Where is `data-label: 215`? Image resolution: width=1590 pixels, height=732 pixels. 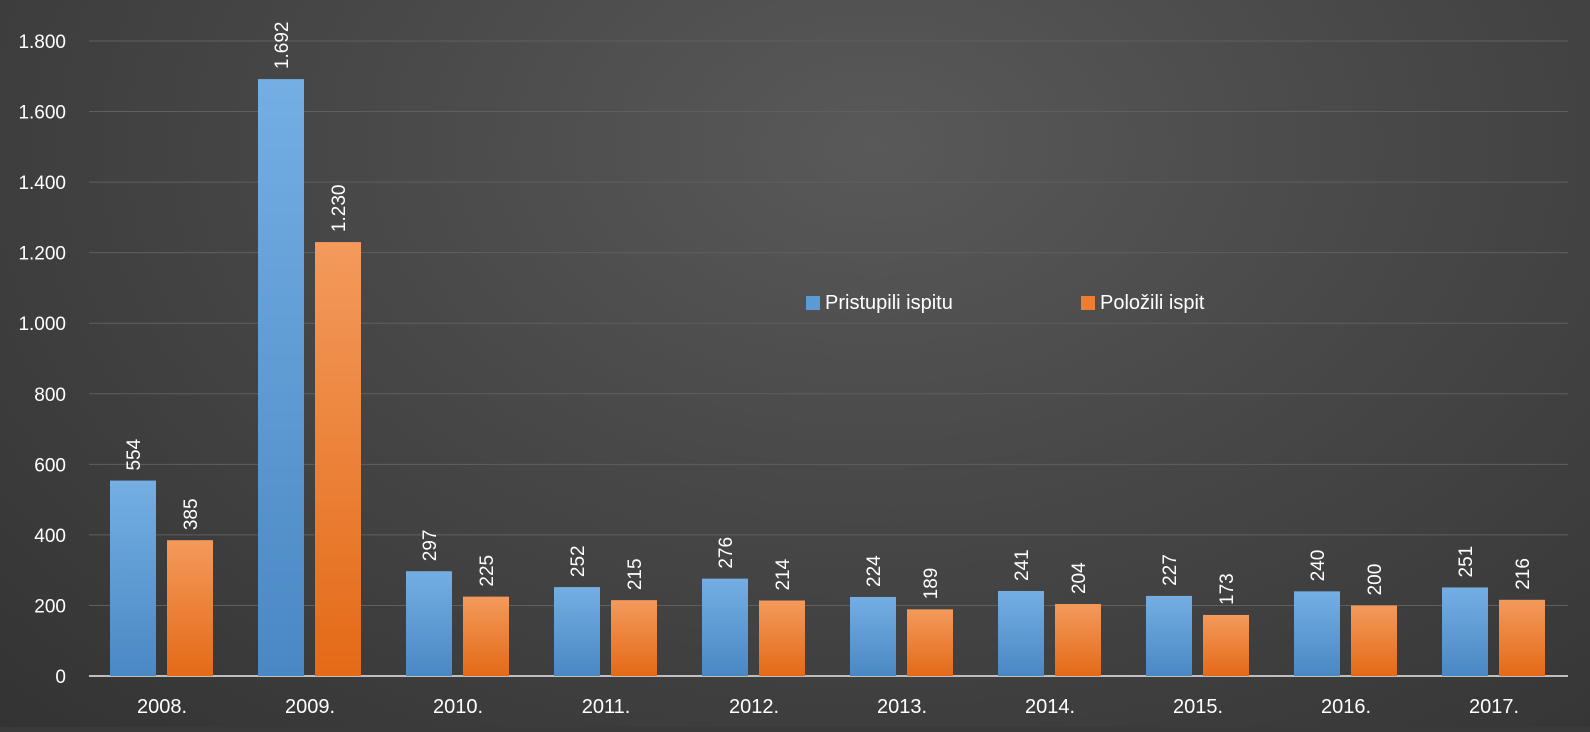 data-label: 215 is located at coordinates (635, 574).